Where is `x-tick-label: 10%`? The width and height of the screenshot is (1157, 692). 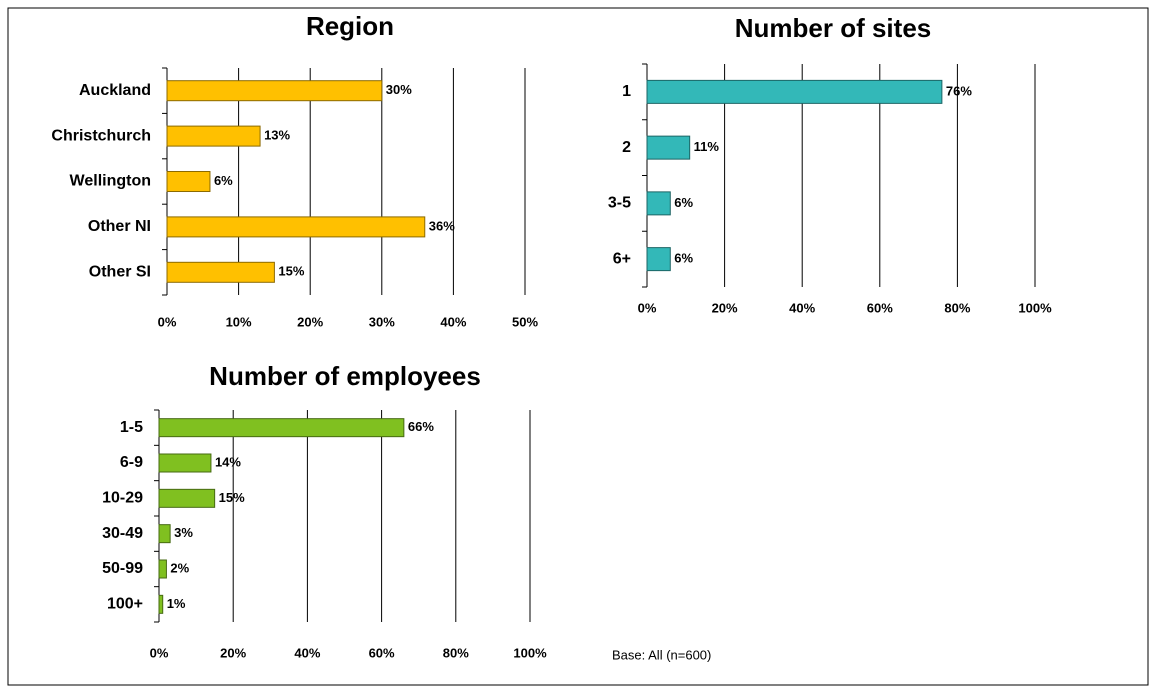
x-tick-label: 10% is located at coordinates (239, 321).